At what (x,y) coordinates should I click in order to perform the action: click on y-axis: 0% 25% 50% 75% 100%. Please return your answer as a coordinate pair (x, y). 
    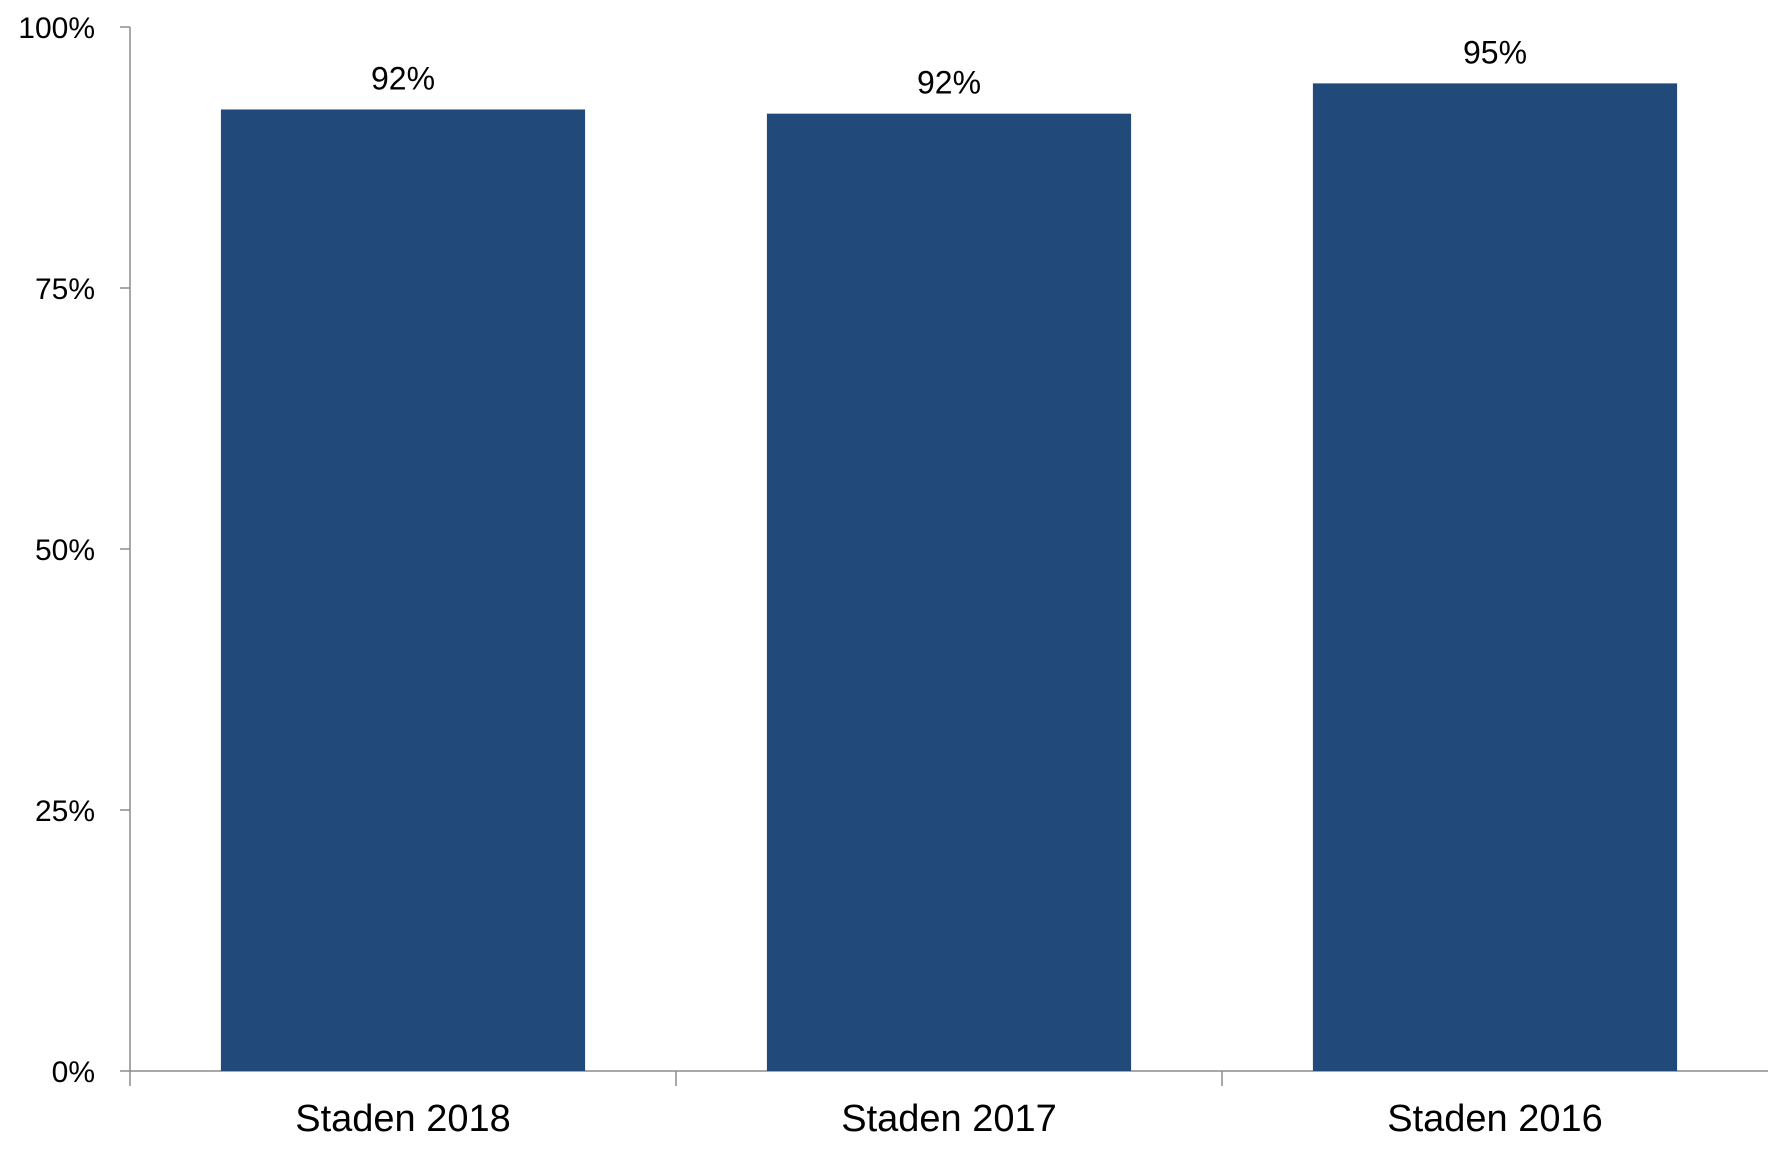
    Looking at the image, I should click on (74, 550).